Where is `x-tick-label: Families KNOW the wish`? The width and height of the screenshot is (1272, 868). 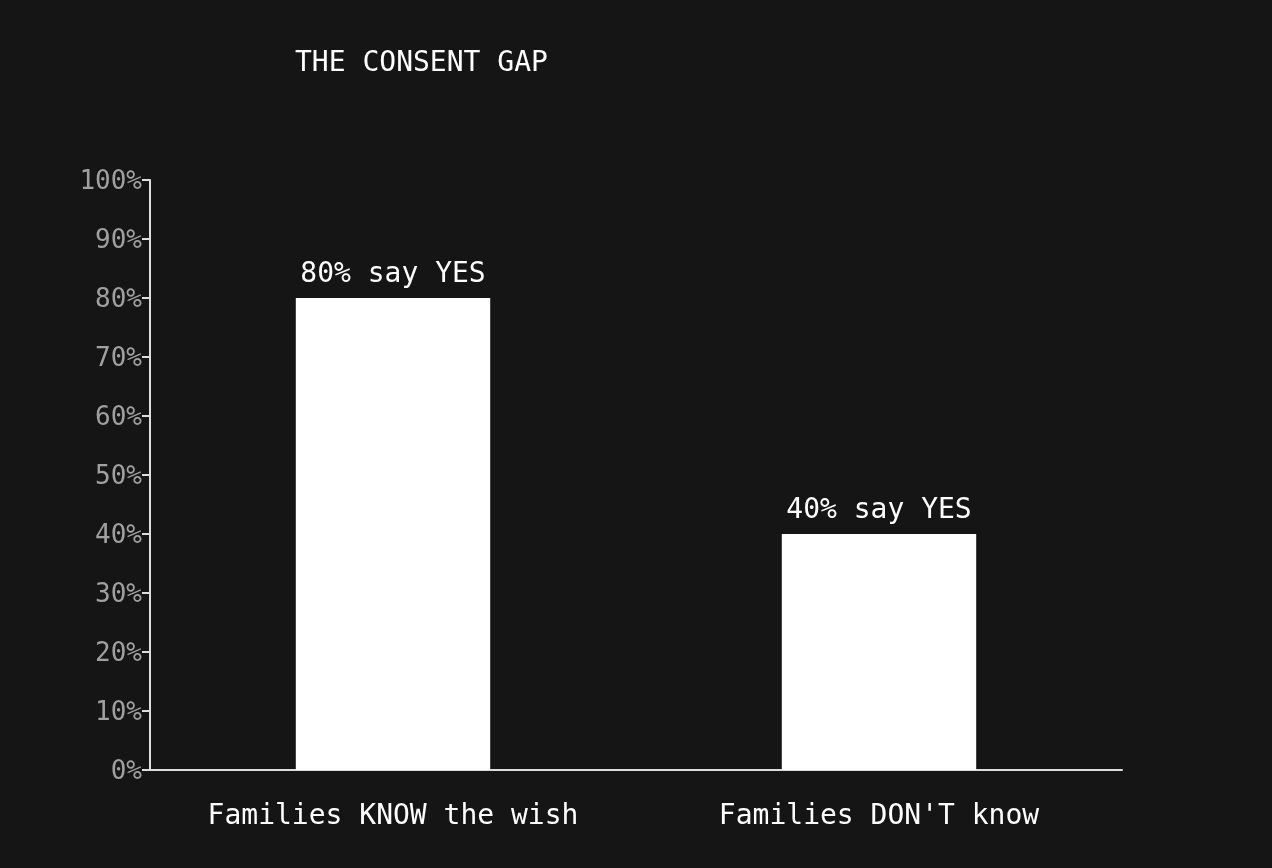
x-tick-label: Families KNOW the wish is located at coordinates (393, 814).